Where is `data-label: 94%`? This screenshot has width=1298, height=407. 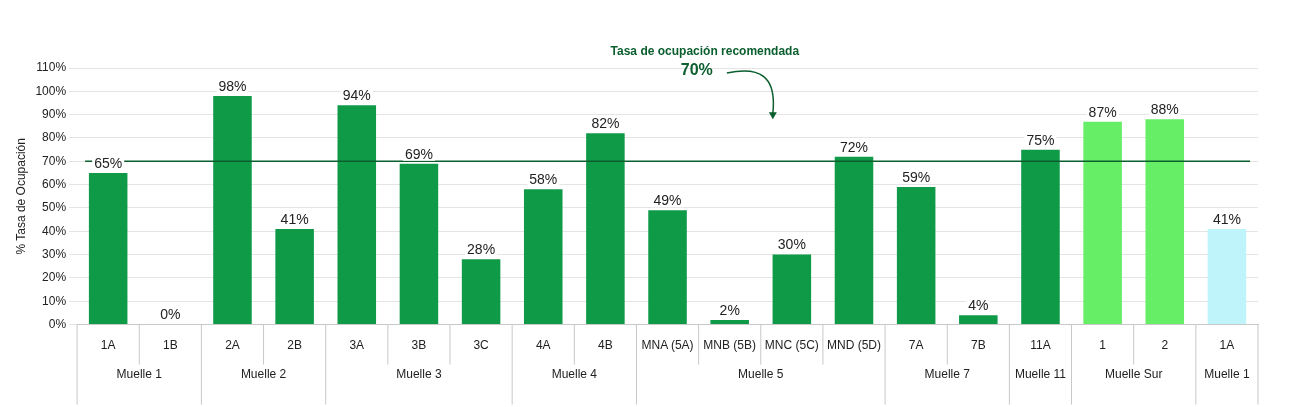 data-label: 94% is located at coordinates (356, 95).